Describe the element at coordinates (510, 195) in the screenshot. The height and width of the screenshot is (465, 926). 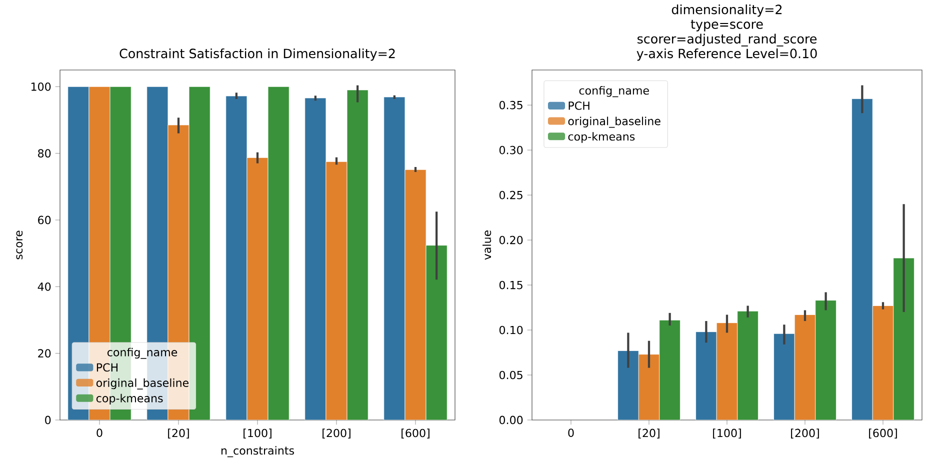
I see `y-tick-label: 0.25` at that location.